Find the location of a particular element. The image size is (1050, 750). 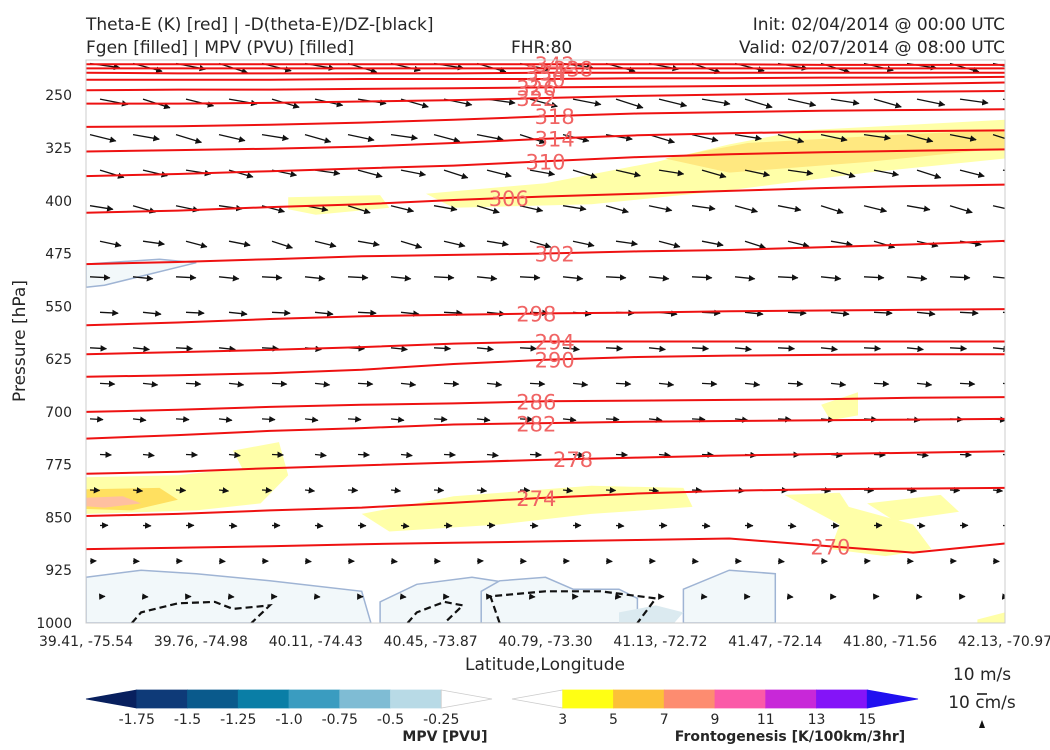

theta-e-contour-label: 294 is located at coordinates (555, 343).